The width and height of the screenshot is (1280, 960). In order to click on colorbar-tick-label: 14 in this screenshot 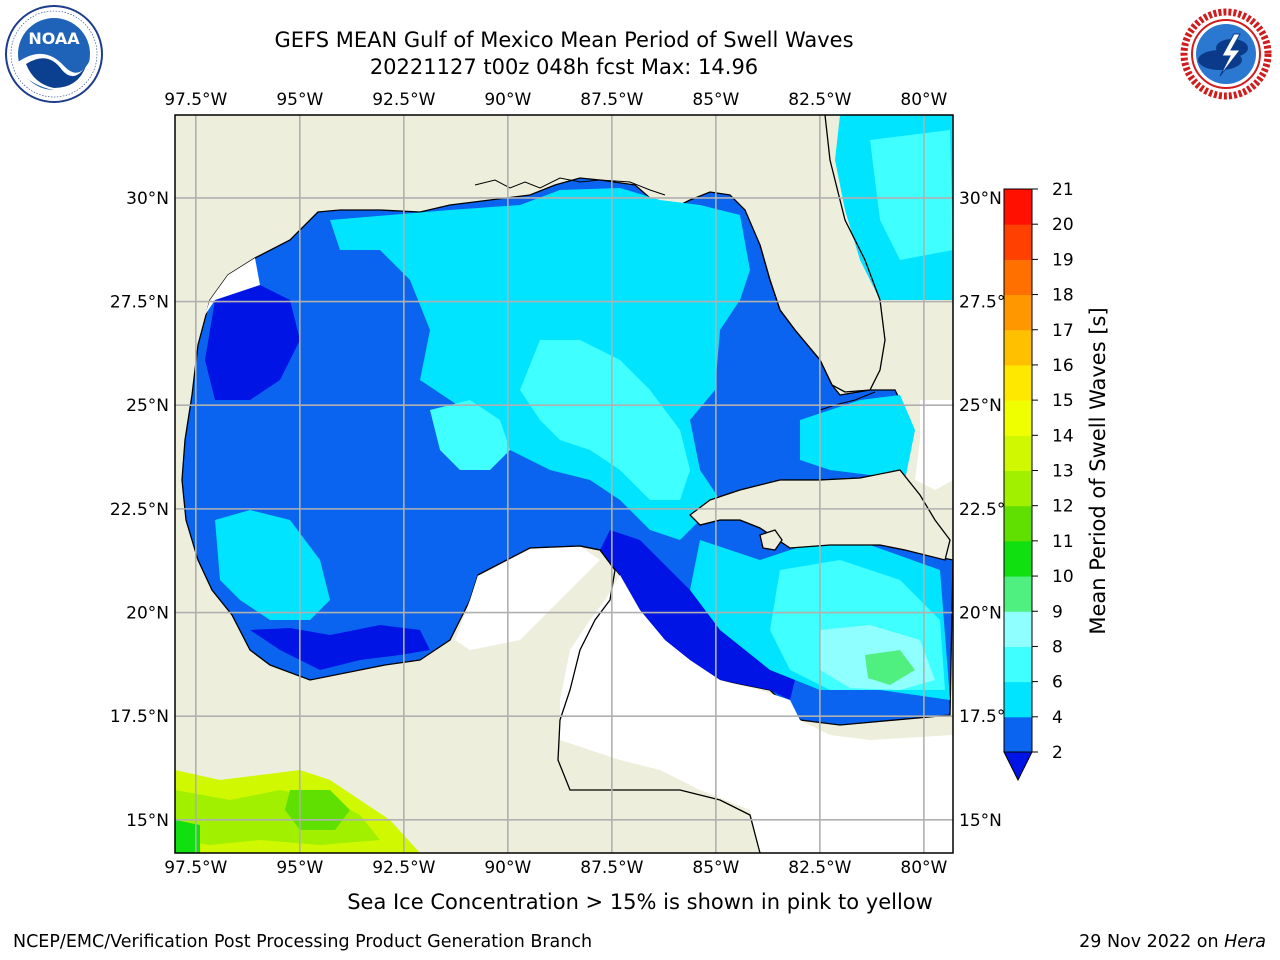, I will do `click(1063, 436)`.